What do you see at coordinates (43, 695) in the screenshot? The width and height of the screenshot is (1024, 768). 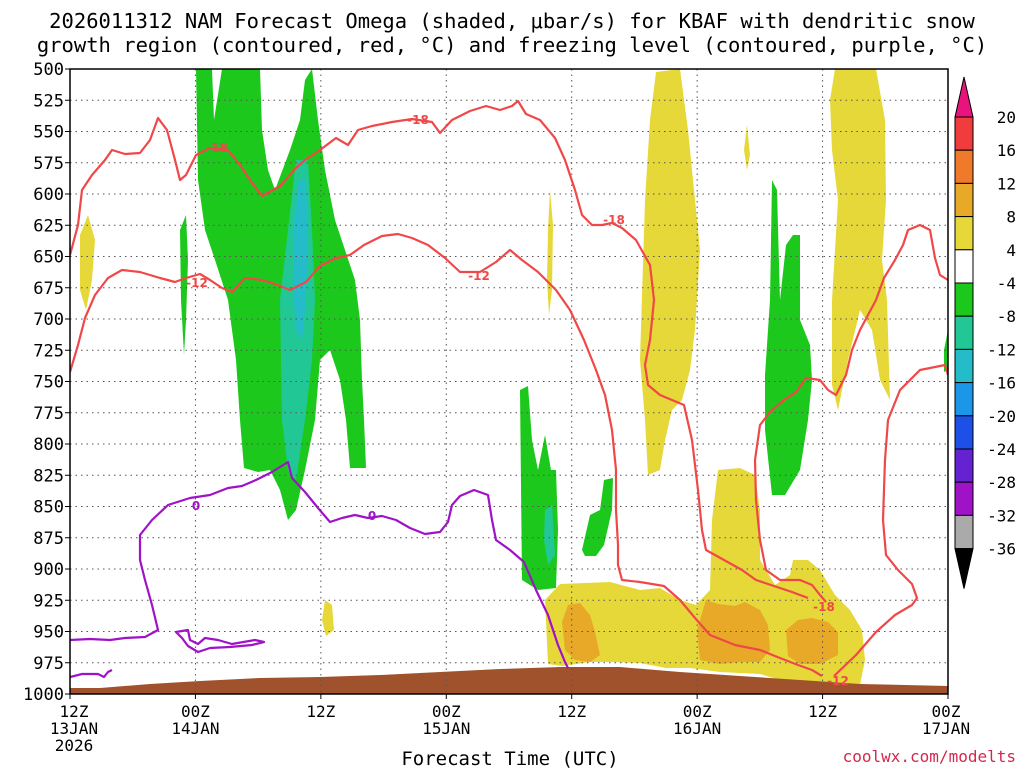 I see `y-tick-label: 1000` at bounding box center [43, 695].